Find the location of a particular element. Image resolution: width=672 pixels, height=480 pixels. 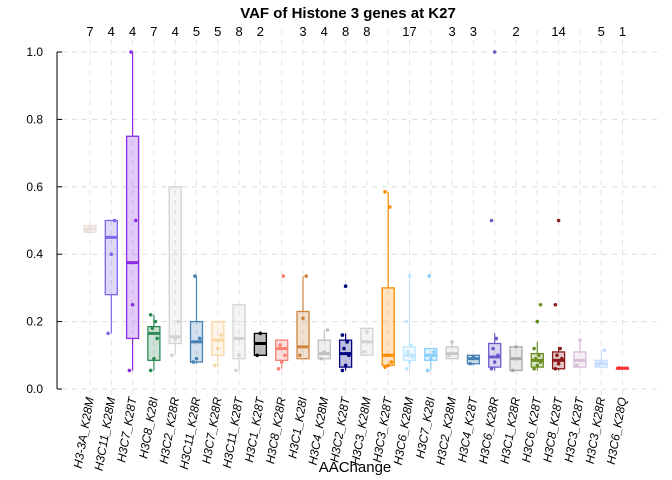

y-tick-label: 0.6 is located at coordinates (34, 187).